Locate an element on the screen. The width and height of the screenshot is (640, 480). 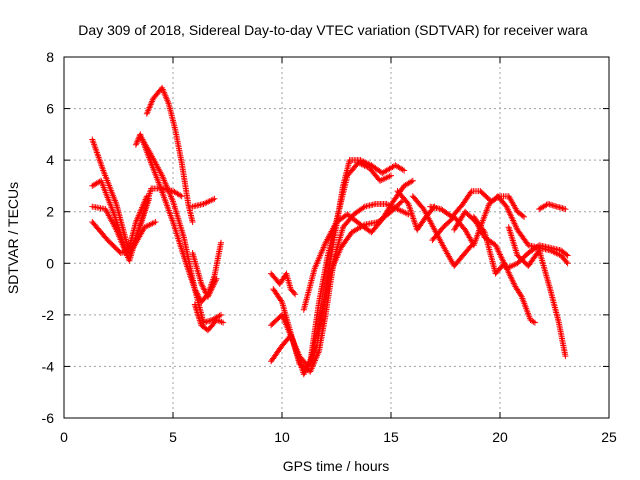
y-tick-label: 8 is located at coordinates (50, 57).